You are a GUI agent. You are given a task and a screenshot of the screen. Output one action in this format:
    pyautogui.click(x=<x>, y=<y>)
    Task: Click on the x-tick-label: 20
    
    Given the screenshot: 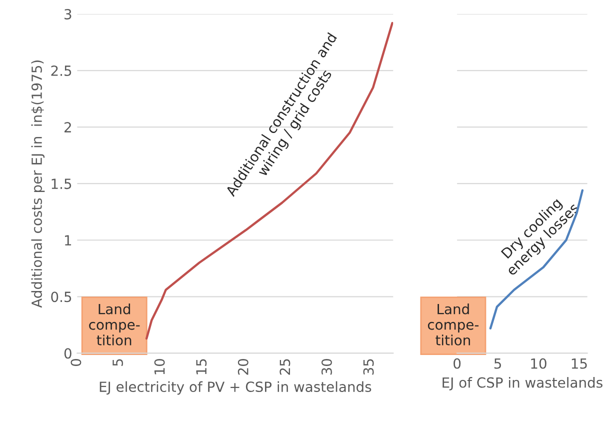 What is the action you would take?
    pyautogui.click(x=243, y=366)
    